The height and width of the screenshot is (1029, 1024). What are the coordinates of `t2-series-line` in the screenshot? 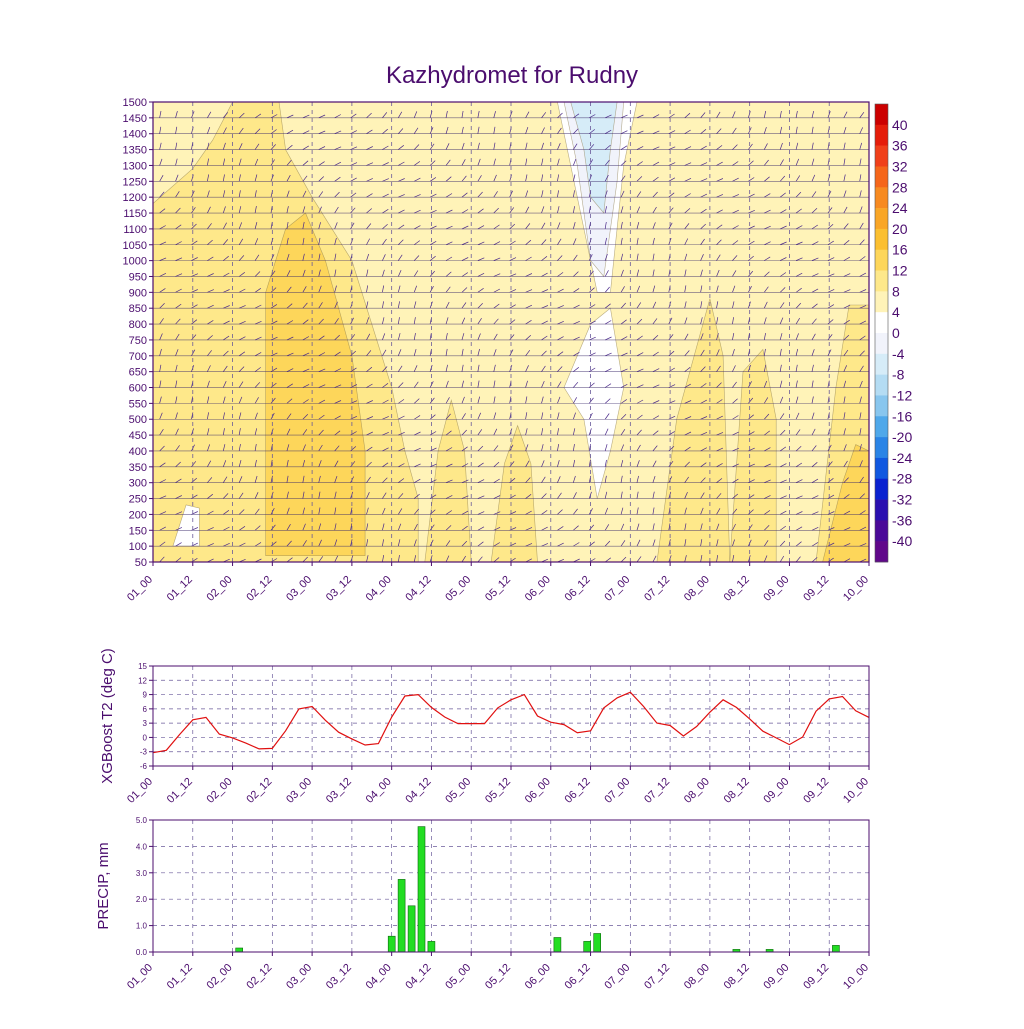 It's located at (511, 722).